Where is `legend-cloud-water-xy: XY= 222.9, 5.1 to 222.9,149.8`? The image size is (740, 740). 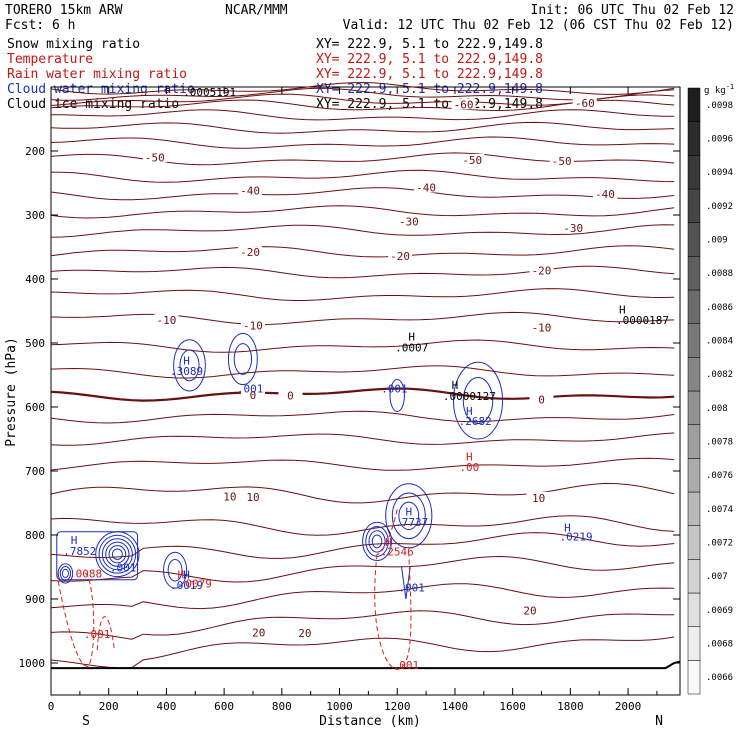 legend-cloud-water-xy: XY= 222.9, 5.1 to 222.9,149.8 is located at coordinates (429, 89).